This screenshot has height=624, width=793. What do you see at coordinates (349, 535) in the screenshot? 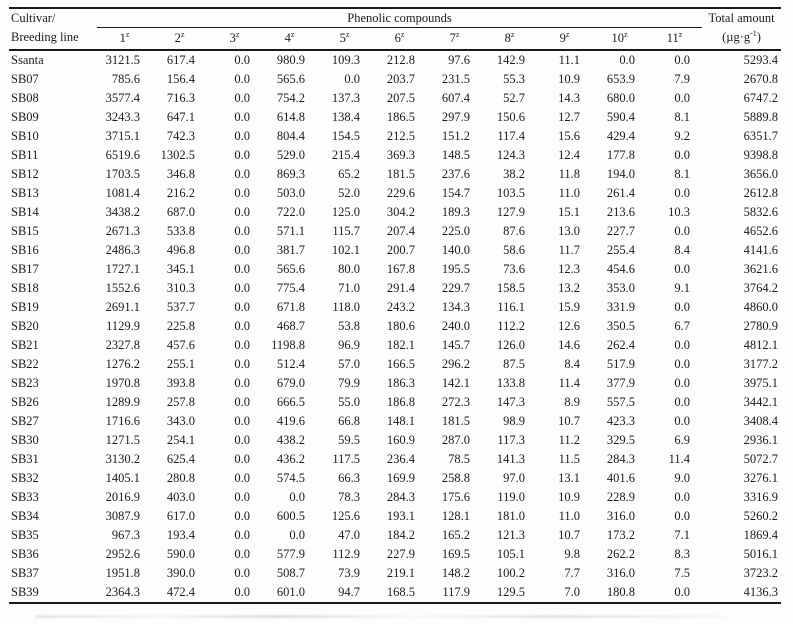
I see `compound-value-cell: 47.0` at bounding box center [349, 535].